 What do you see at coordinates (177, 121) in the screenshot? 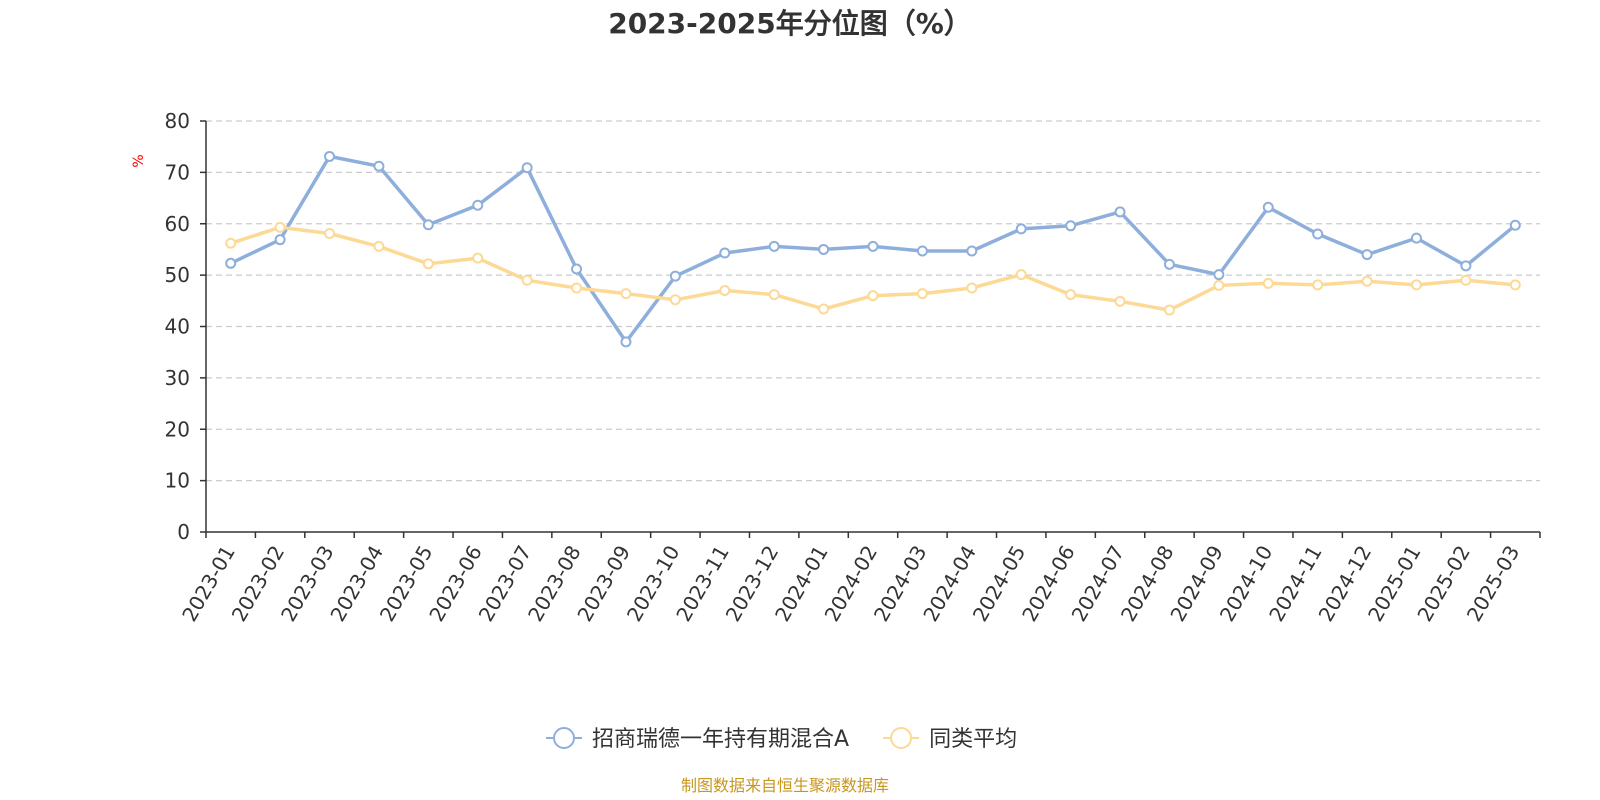
I see `y-tick-label: 80` at bounding box center [177, 121].